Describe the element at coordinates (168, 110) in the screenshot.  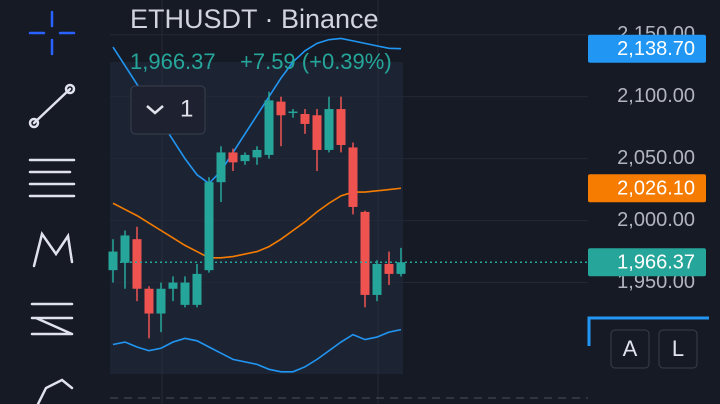
I see `interval-button` at that location.